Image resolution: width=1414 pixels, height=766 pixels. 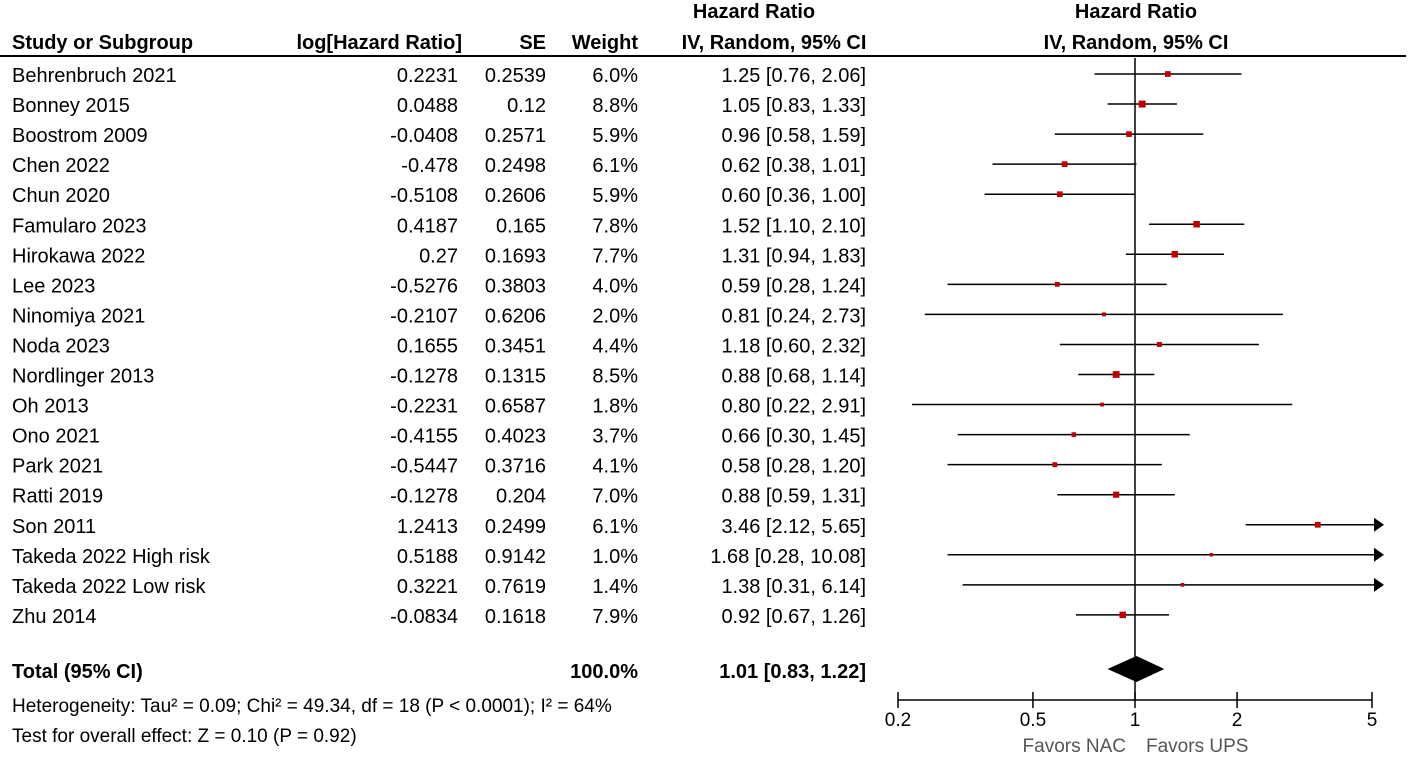 I want to click on total-weight: 100.0%, so click(x=604, y=672).